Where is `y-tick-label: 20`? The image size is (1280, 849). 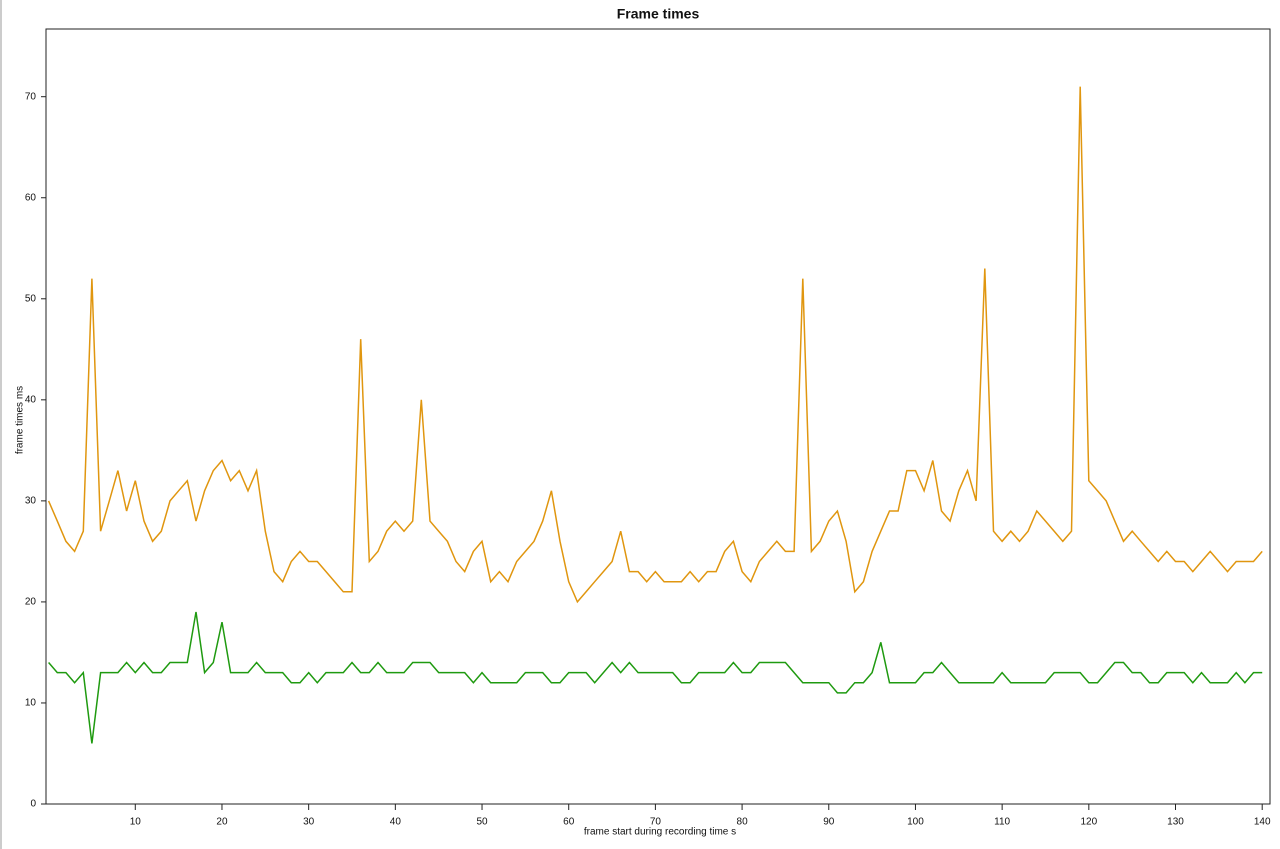 y-tick-label: 20 is located at coordinates (31, 602).